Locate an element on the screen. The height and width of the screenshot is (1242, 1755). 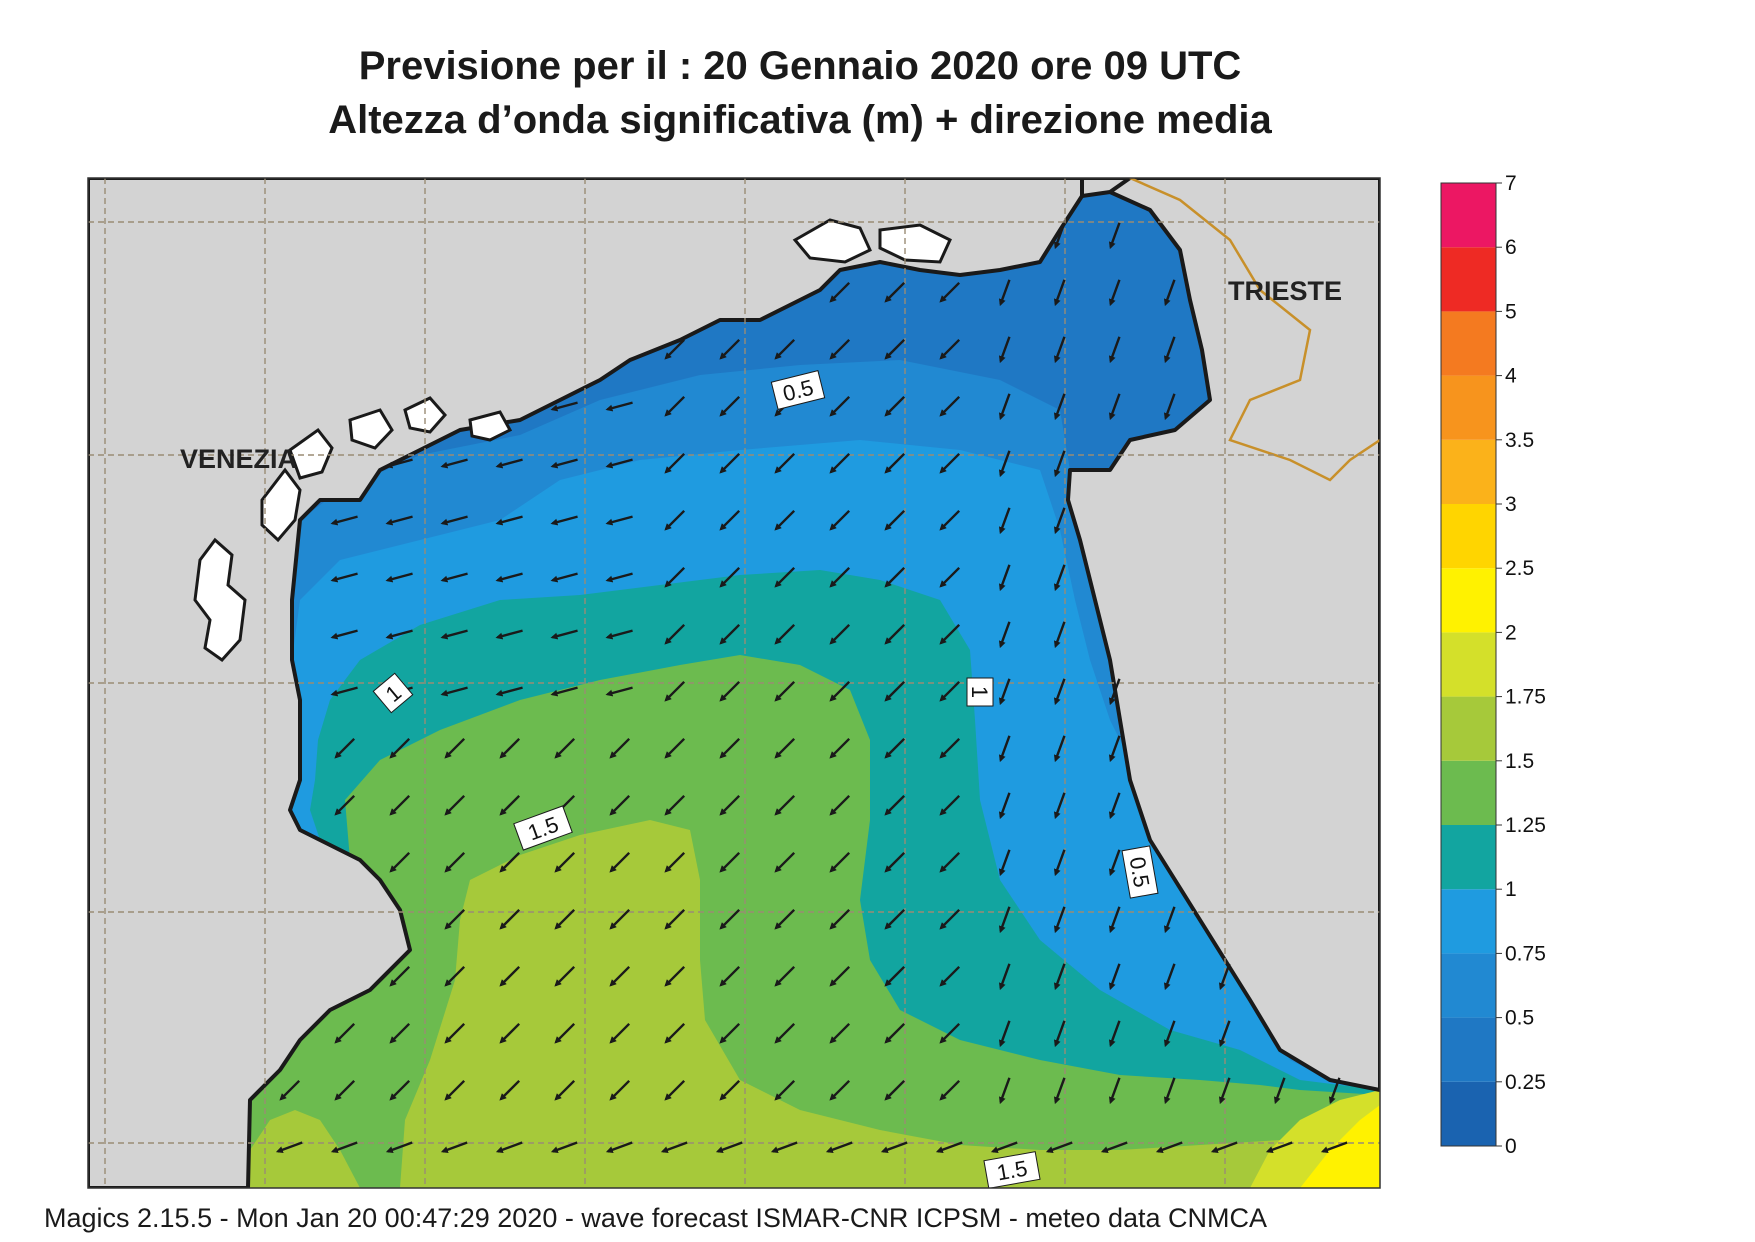
colorbar-tick-label: 1.75 is located at coordinates (1525, 697).